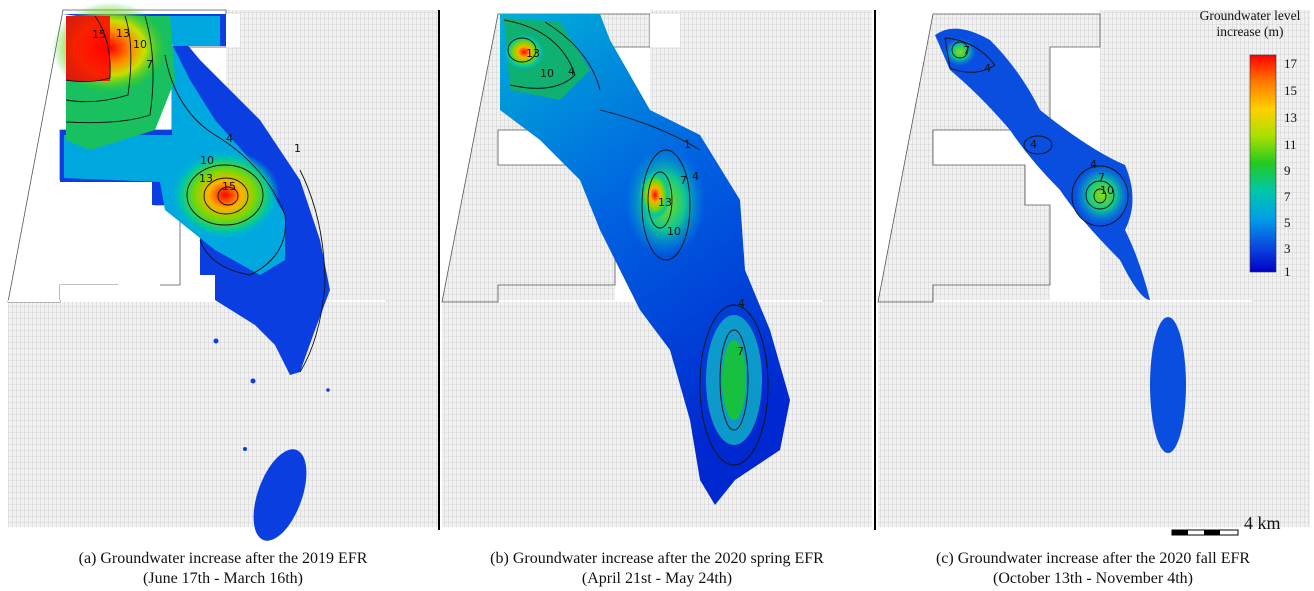 The image size is (1314, 591). I want to click on contour-lines, so click(195, 194).